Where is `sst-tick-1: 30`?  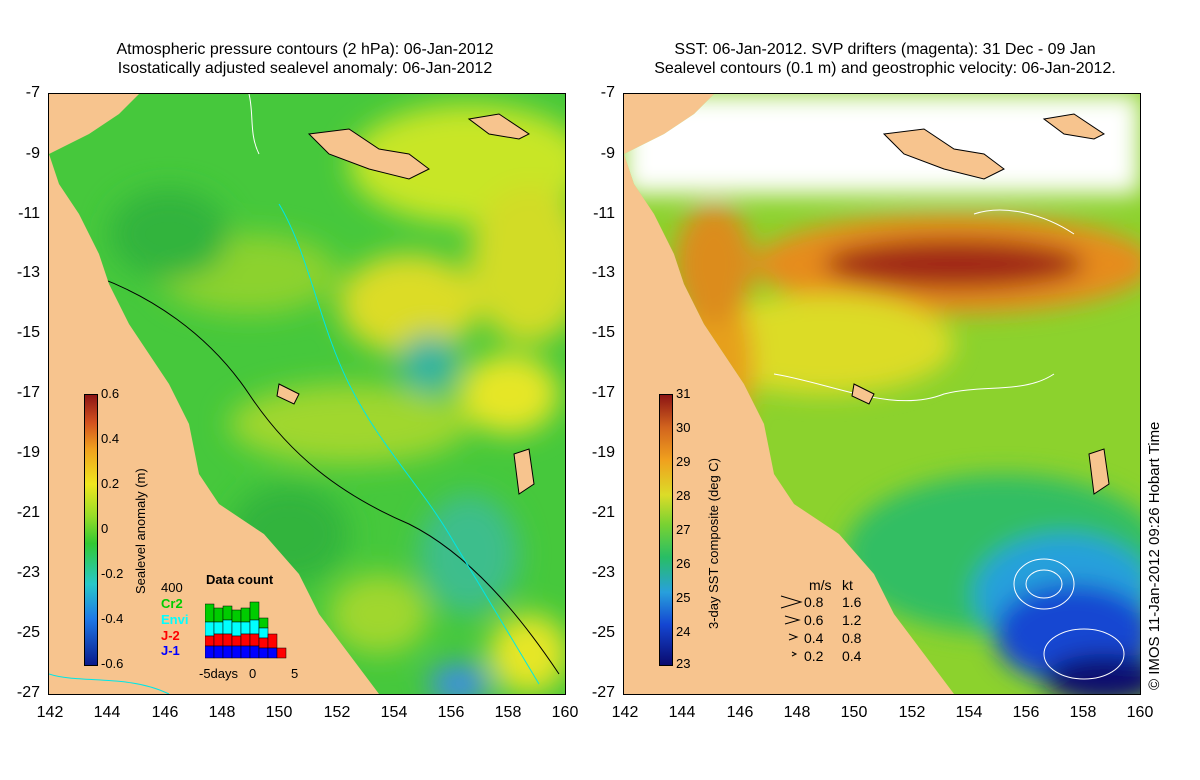
sst-tick-1: 30 is located at coordinates (683, 427).